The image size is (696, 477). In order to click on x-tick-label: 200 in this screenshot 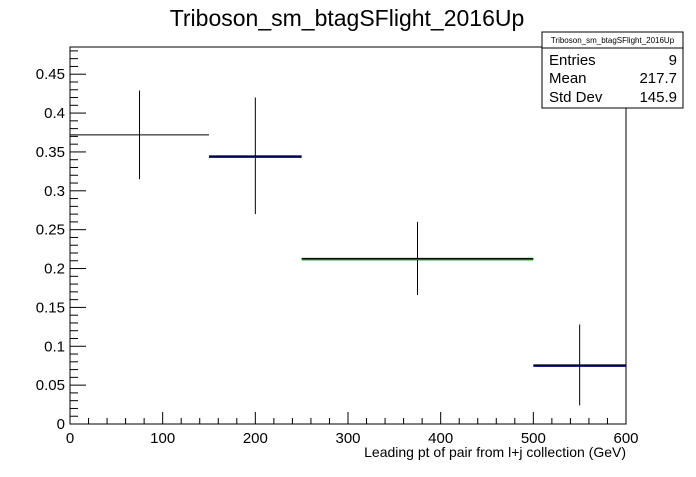, I will do `click(255, 438)`.